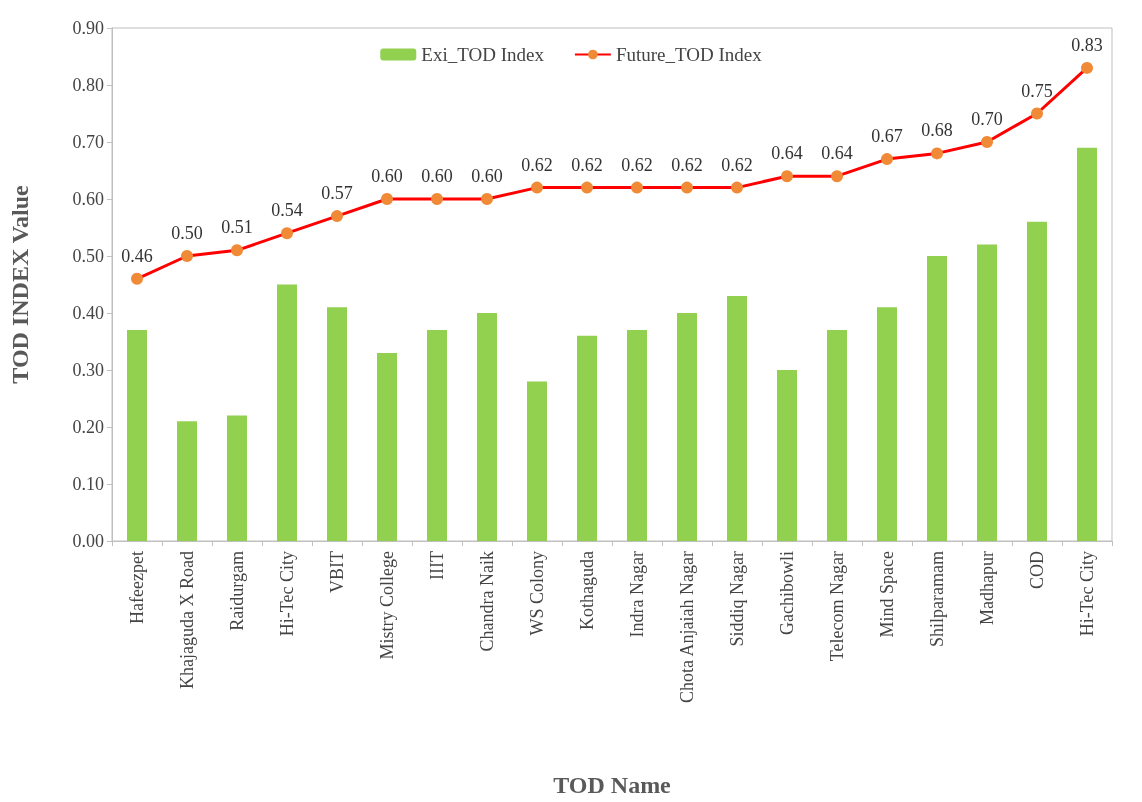 This screenshot has width=1142, height=802. What do you see at coordinates (637, 594) in the screenshot?
I see `x-tick-label: Indra Nagar` at bounding box center [637, 594].